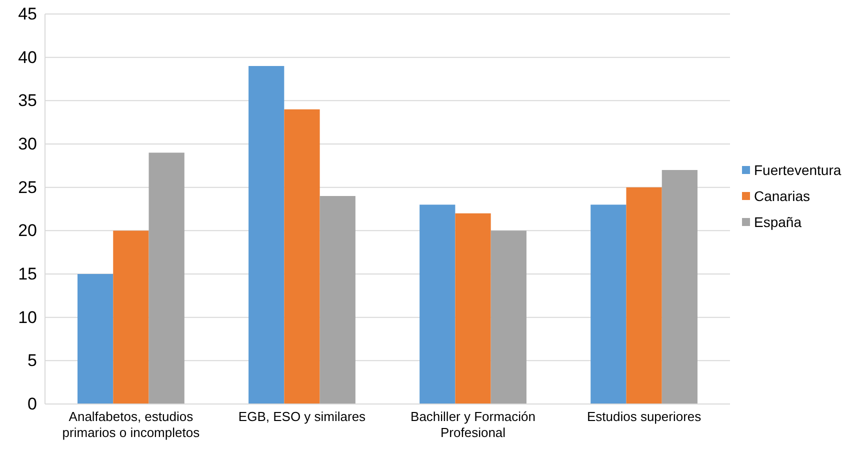  I want to click on legend-label: España, so click(778, 222).